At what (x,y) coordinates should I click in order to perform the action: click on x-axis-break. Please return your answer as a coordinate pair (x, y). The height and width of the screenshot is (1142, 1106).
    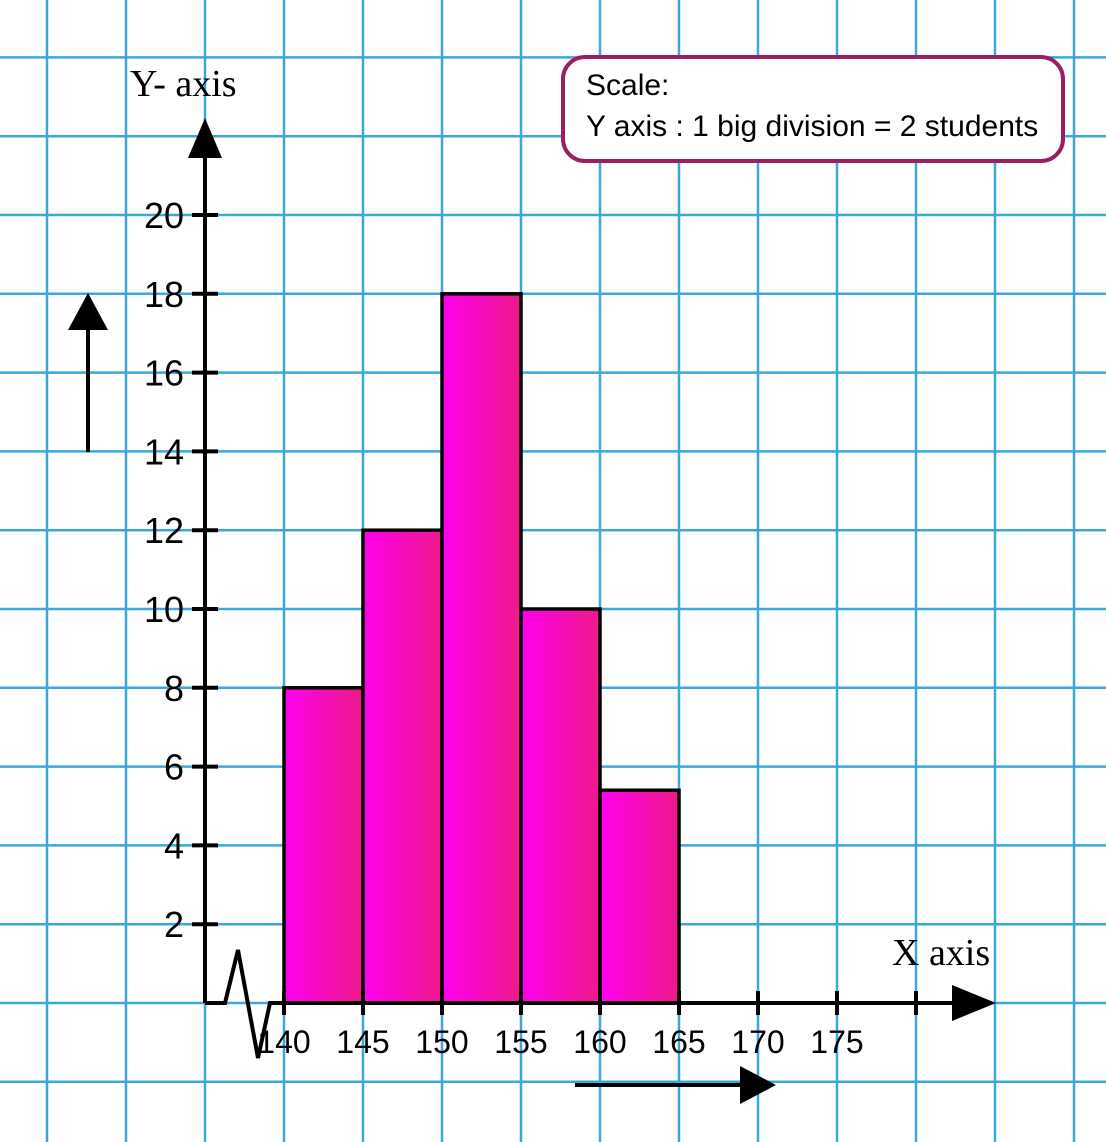
    Looking at the image, I should click on (245, 1004).